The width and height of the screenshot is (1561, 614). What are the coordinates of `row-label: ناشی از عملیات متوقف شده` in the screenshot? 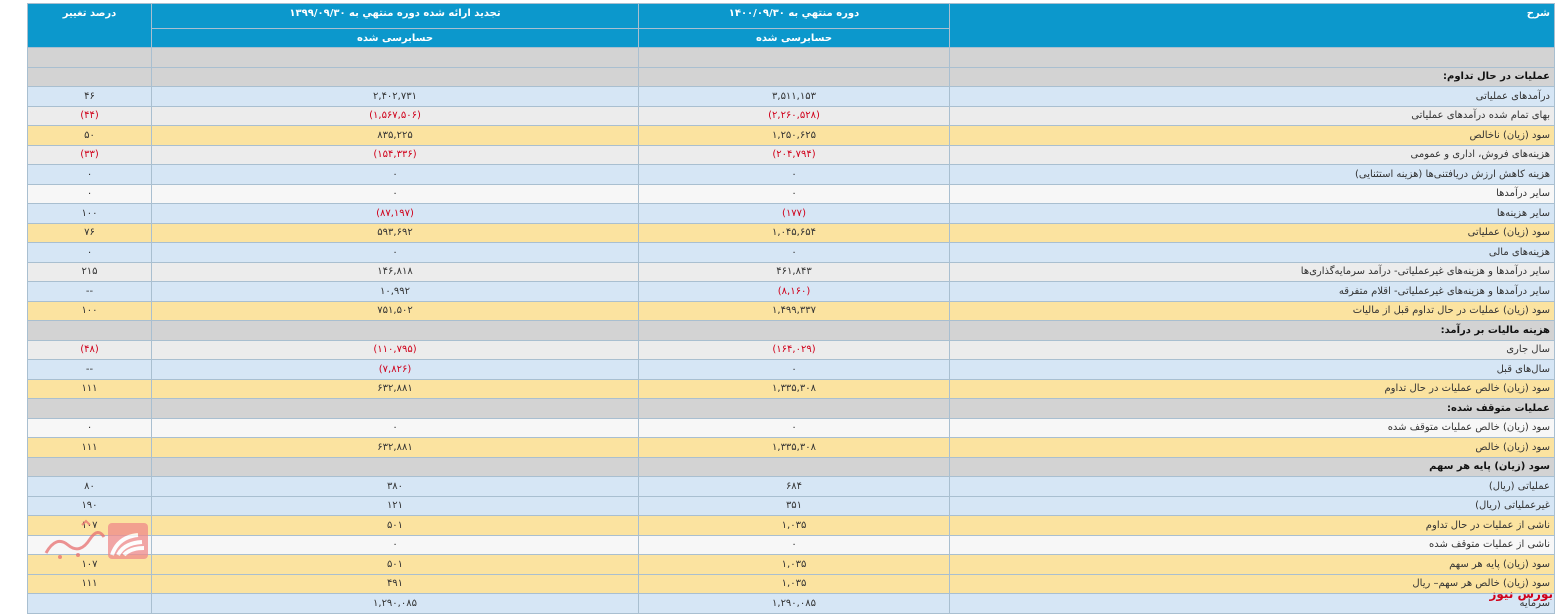 It's located at (1252, 544).